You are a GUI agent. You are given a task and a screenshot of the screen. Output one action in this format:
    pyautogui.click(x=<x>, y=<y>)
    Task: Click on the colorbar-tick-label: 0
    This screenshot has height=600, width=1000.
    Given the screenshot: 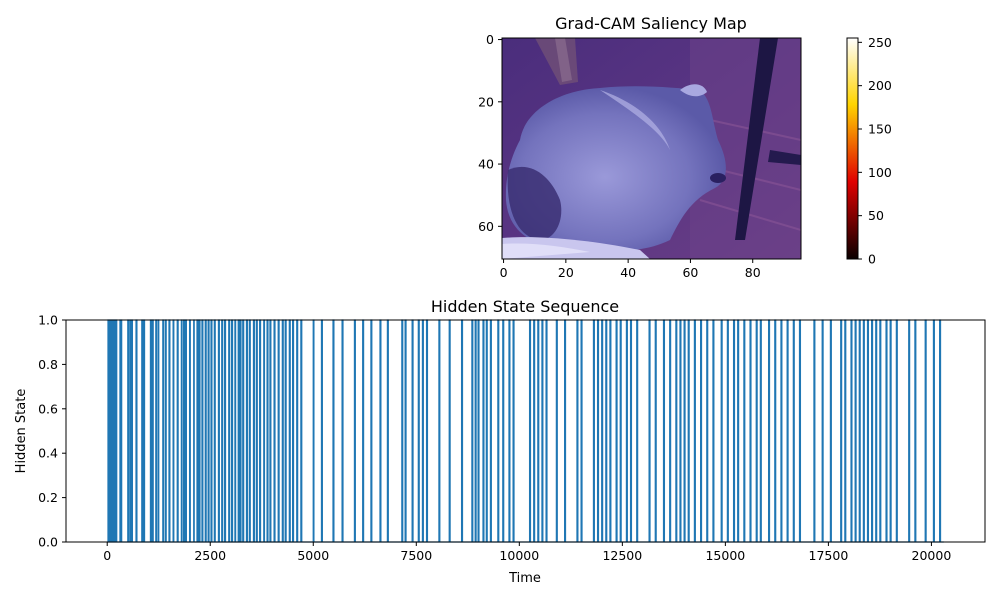 What is the action you would take?
    pyautogui.click(x=872, y=259)
    